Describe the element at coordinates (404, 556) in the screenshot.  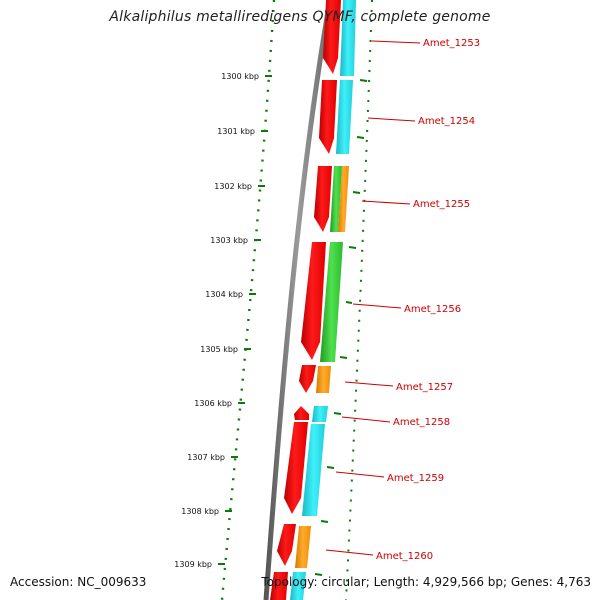
I see `gene-label: Amet_1260` at that location.